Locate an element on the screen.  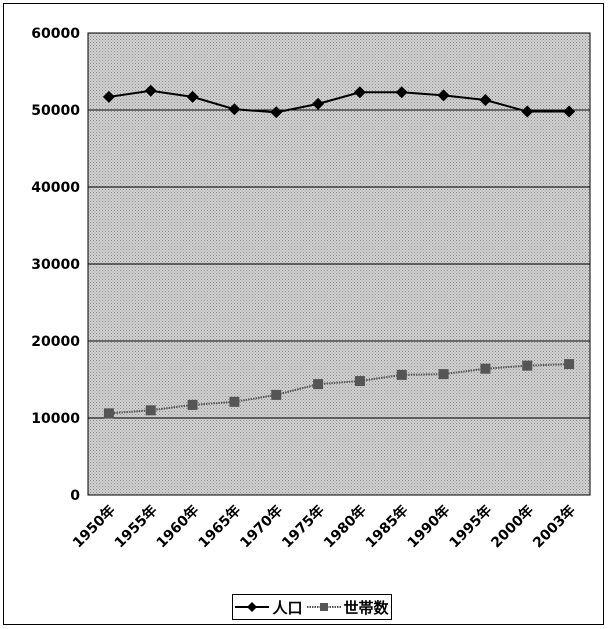
y-tick-label: 40000 is located at coordinates (55, 188).